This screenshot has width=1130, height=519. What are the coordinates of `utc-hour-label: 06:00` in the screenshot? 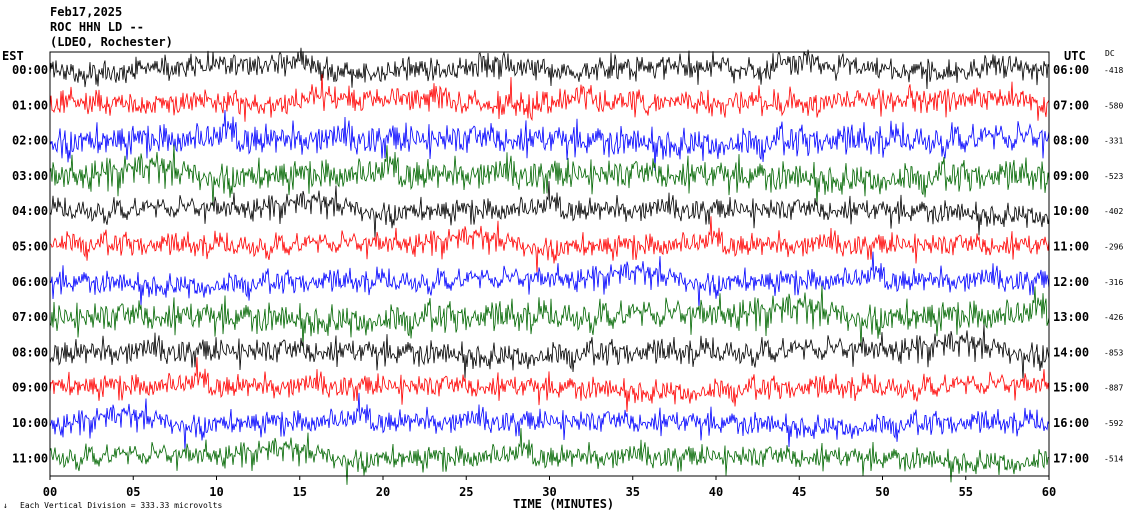 It's located at (1071, 70).